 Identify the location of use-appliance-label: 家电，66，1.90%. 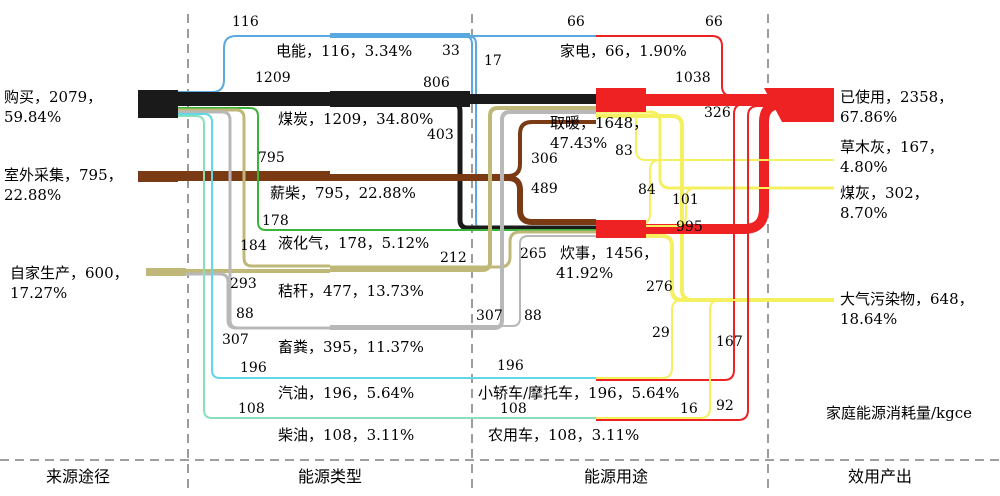
(623, 51).